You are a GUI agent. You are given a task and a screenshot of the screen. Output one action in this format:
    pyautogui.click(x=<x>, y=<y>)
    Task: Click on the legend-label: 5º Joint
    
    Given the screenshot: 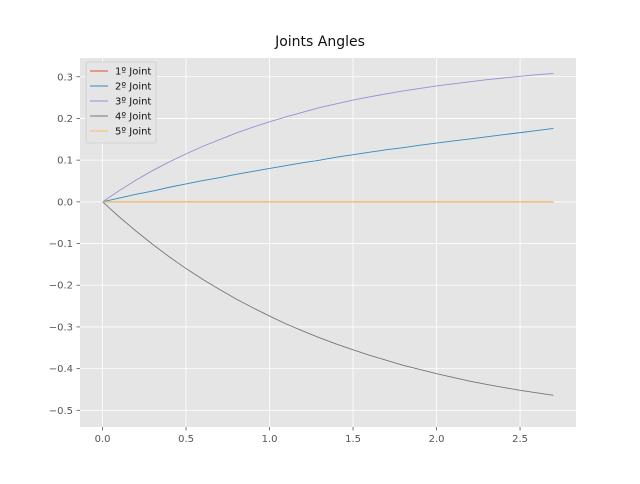 What is the action you would take?
    pyautogui.click(x=133, y=132)
    